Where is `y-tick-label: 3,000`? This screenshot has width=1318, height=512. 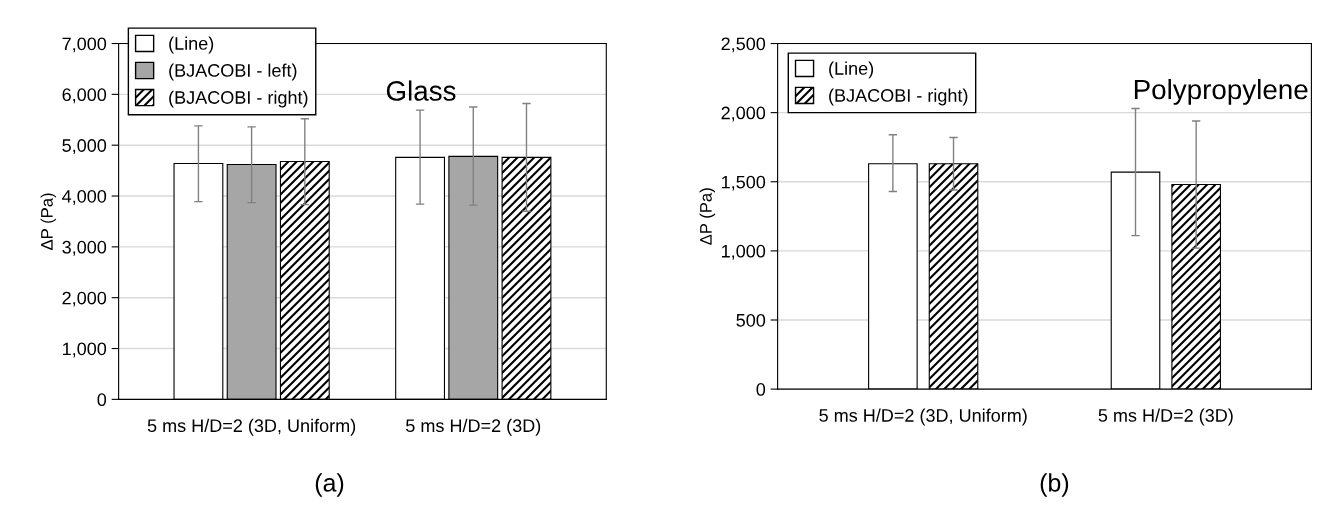 y-tick-label: 3,000 is located at coordinates (84, 248).